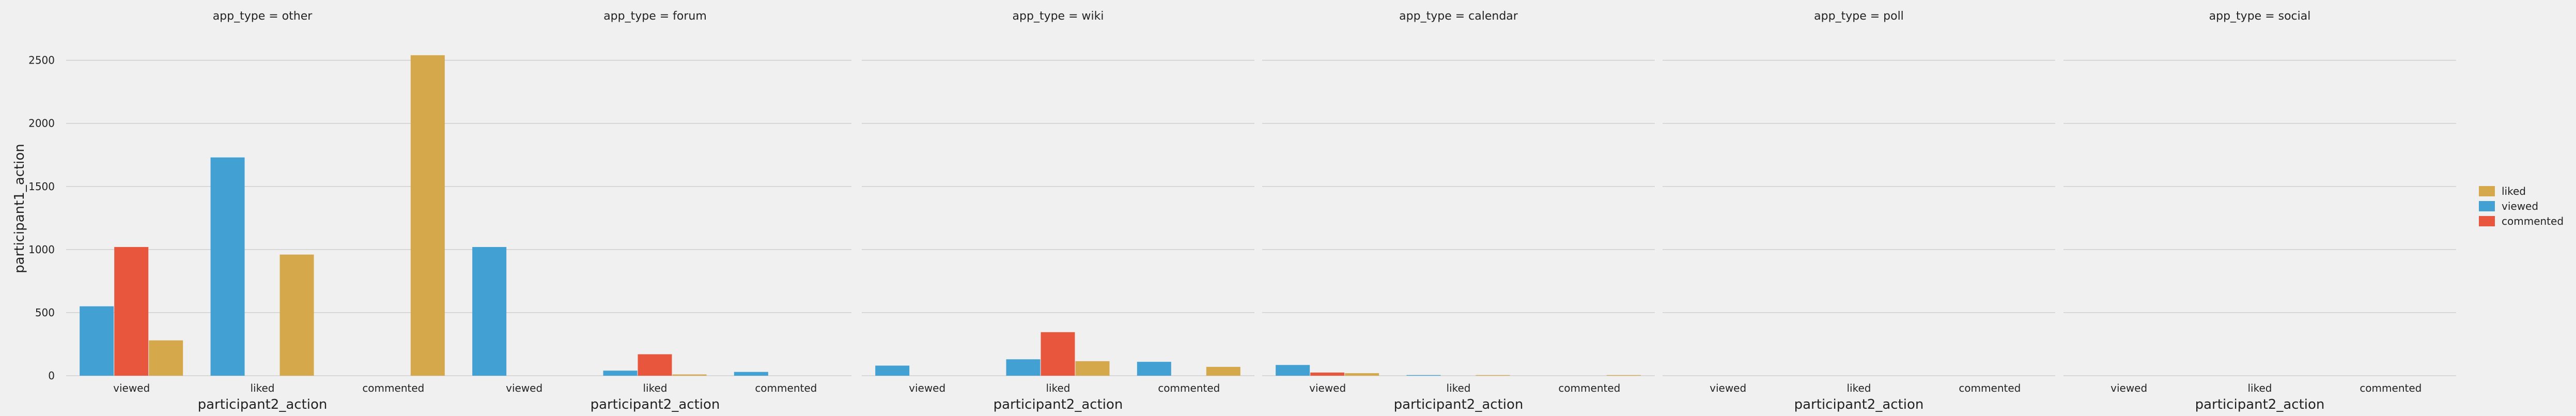  Describe the element at coordinates (655, 16) in the screenshot. I see `facet-title: app_type = forum` at that location.